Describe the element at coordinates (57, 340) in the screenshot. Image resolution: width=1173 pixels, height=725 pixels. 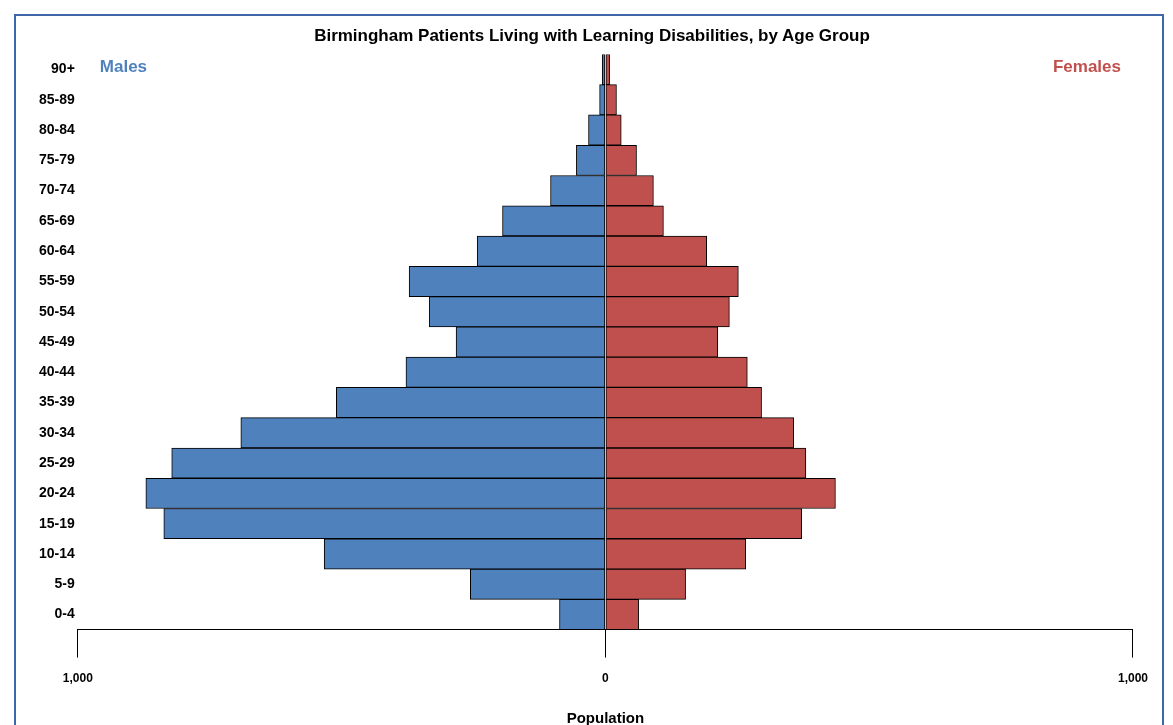
I see `y-tick-label: 45-49` at that location.